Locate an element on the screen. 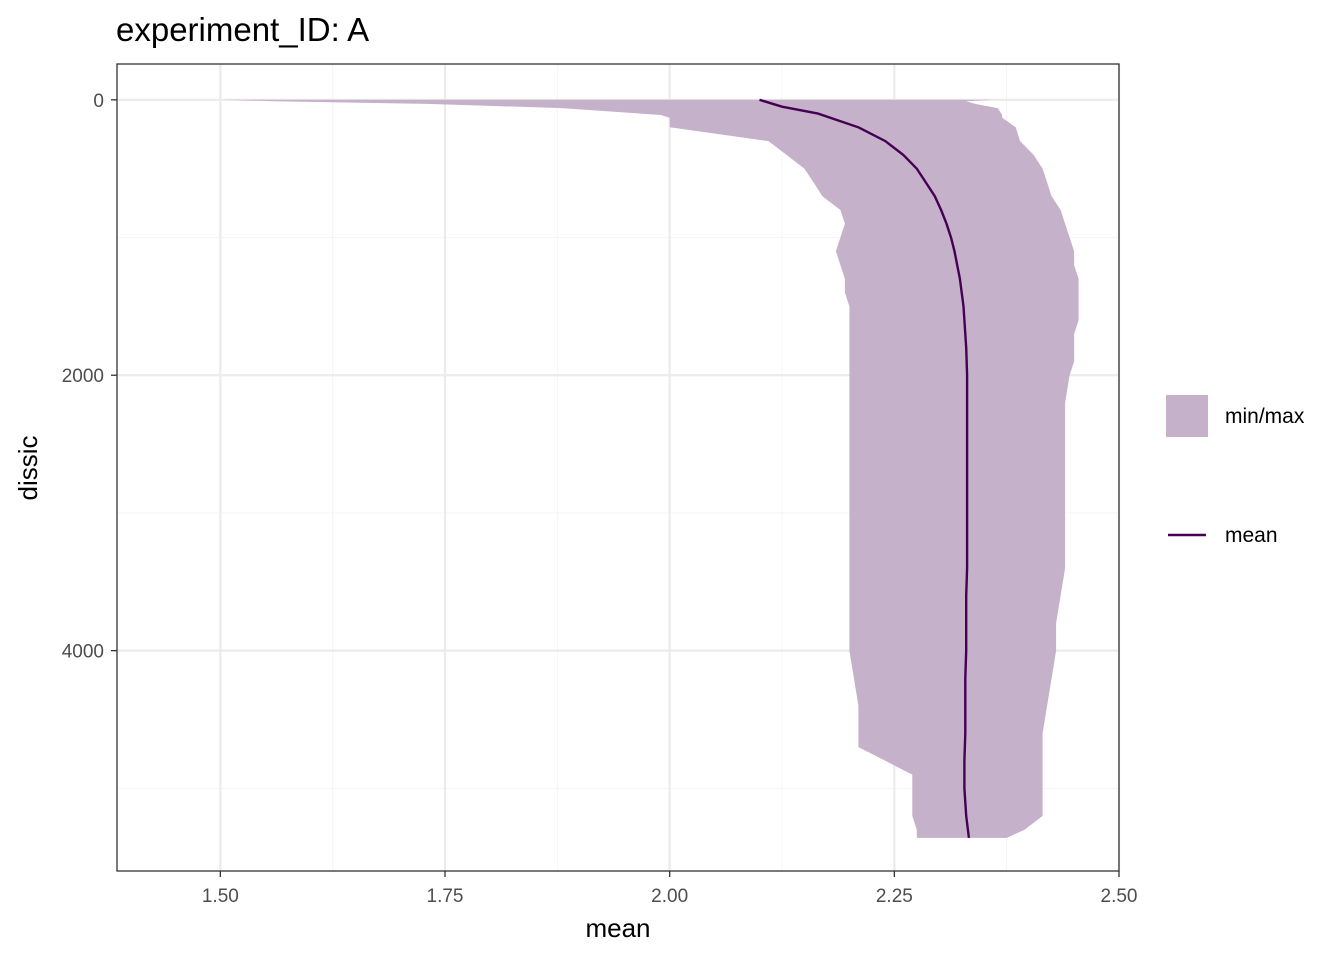 This screenshot has height=960, width=1344. y-axis-title: dissic is located at coordinates (28, 467).